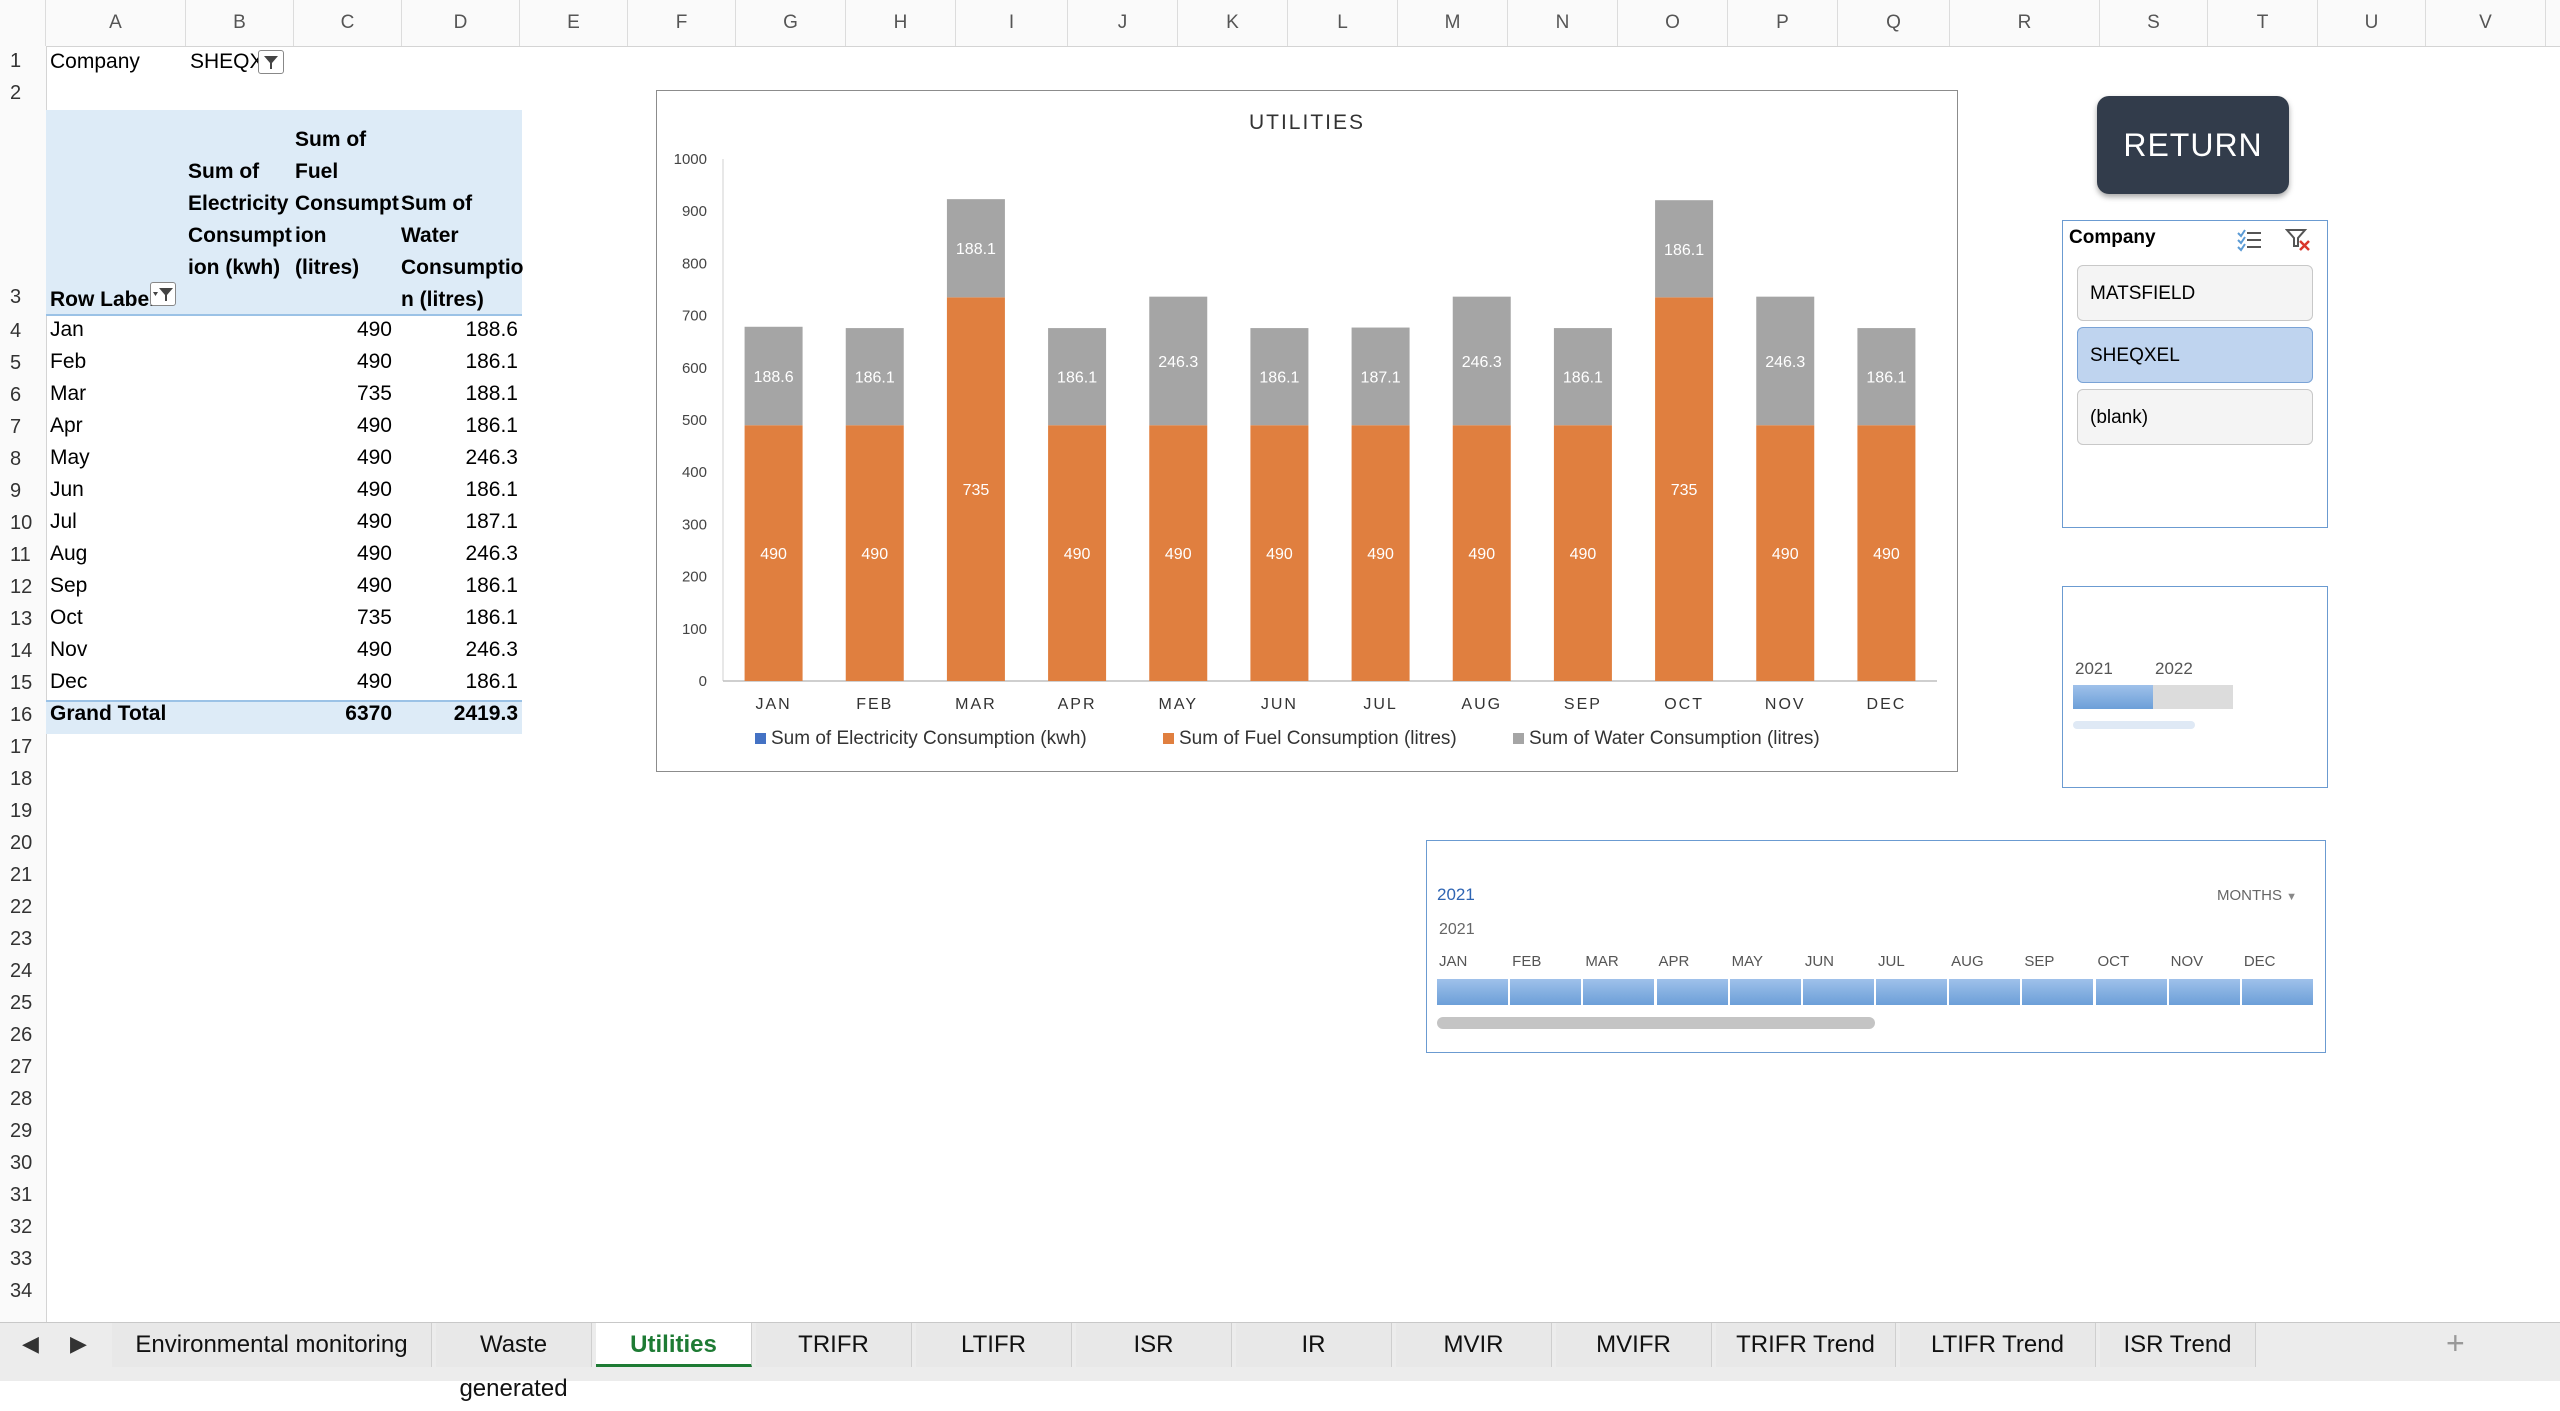  What do you see at coordinates (20, 555) in the screenshot?
I see `row-header: 11` at bounding box center [20, 555].